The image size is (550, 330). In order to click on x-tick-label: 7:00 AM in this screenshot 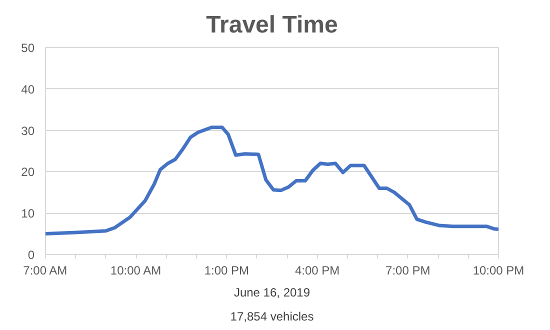, I will do `click(45, 271)`.